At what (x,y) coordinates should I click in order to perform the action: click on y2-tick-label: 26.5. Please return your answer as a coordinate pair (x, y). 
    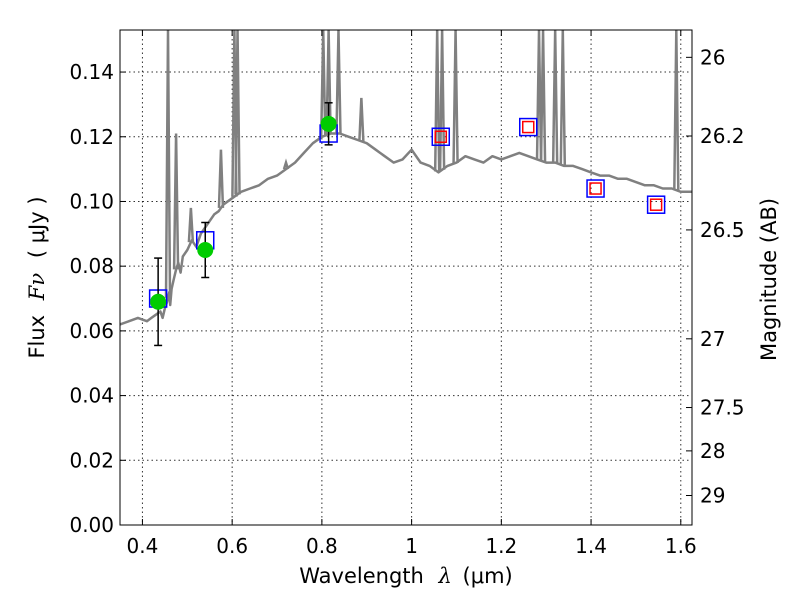
    Looking at the image, I should click on (722, 230).